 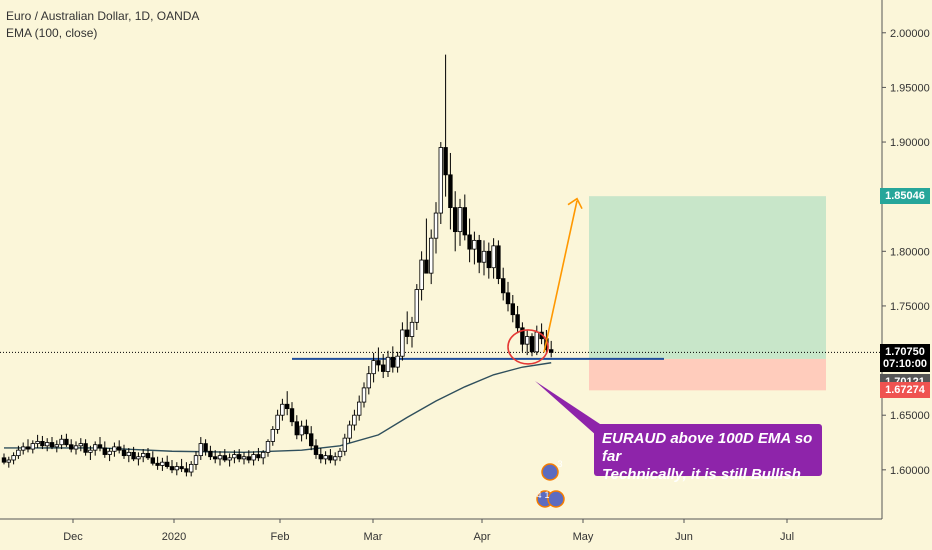 I want to click on x-tick-label: Mar, so click(x=373, y=537).